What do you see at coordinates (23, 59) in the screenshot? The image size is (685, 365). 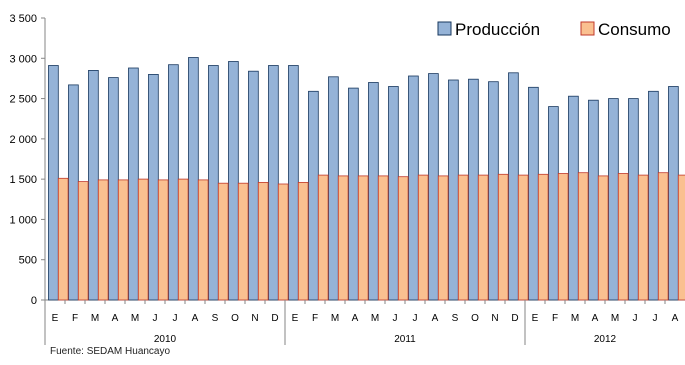 I see `y-tick-label: 3 000` at bounding box center [23, 59].